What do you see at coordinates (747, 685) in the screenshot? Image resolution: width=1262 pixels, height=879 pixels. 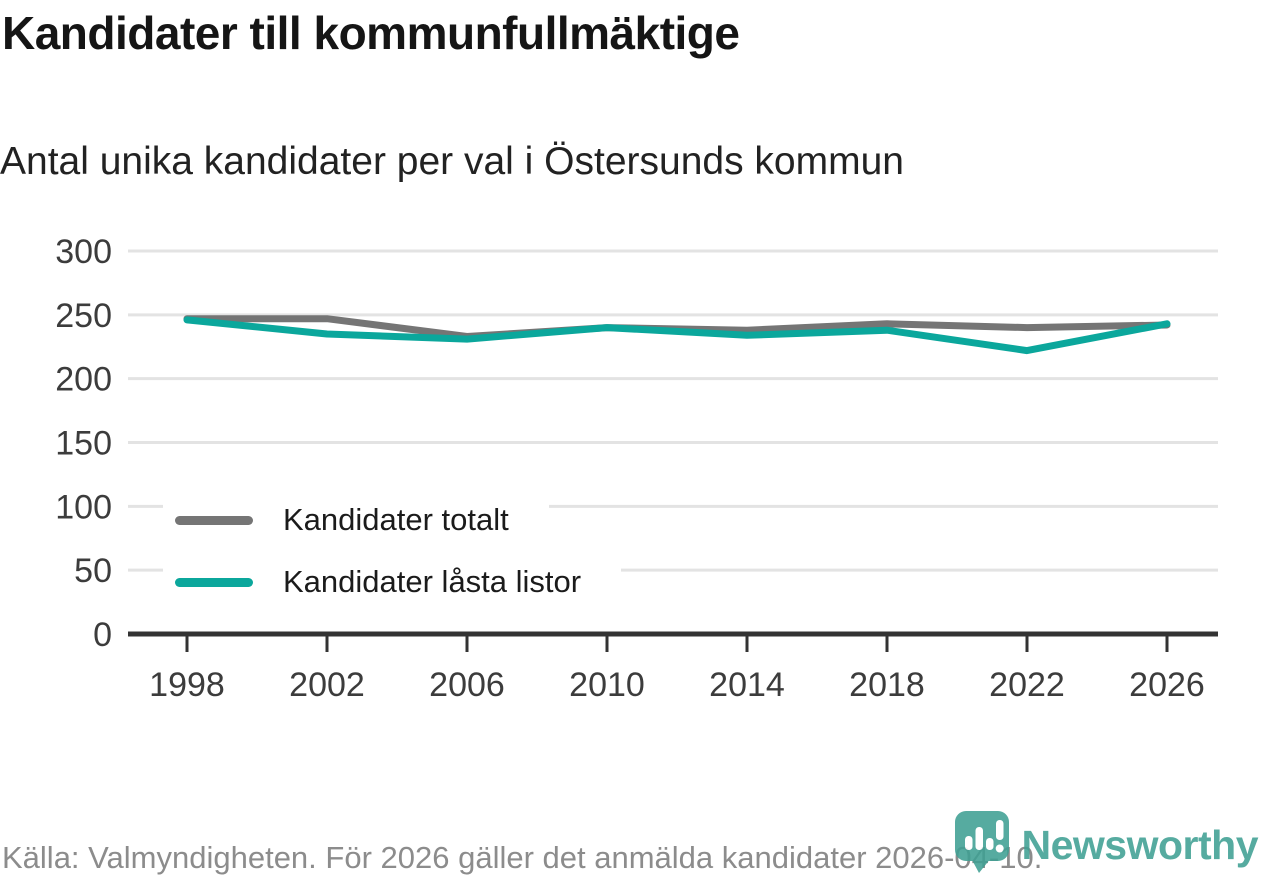 I see `x-tick-label: 2014` at bounding box center [747, 685].